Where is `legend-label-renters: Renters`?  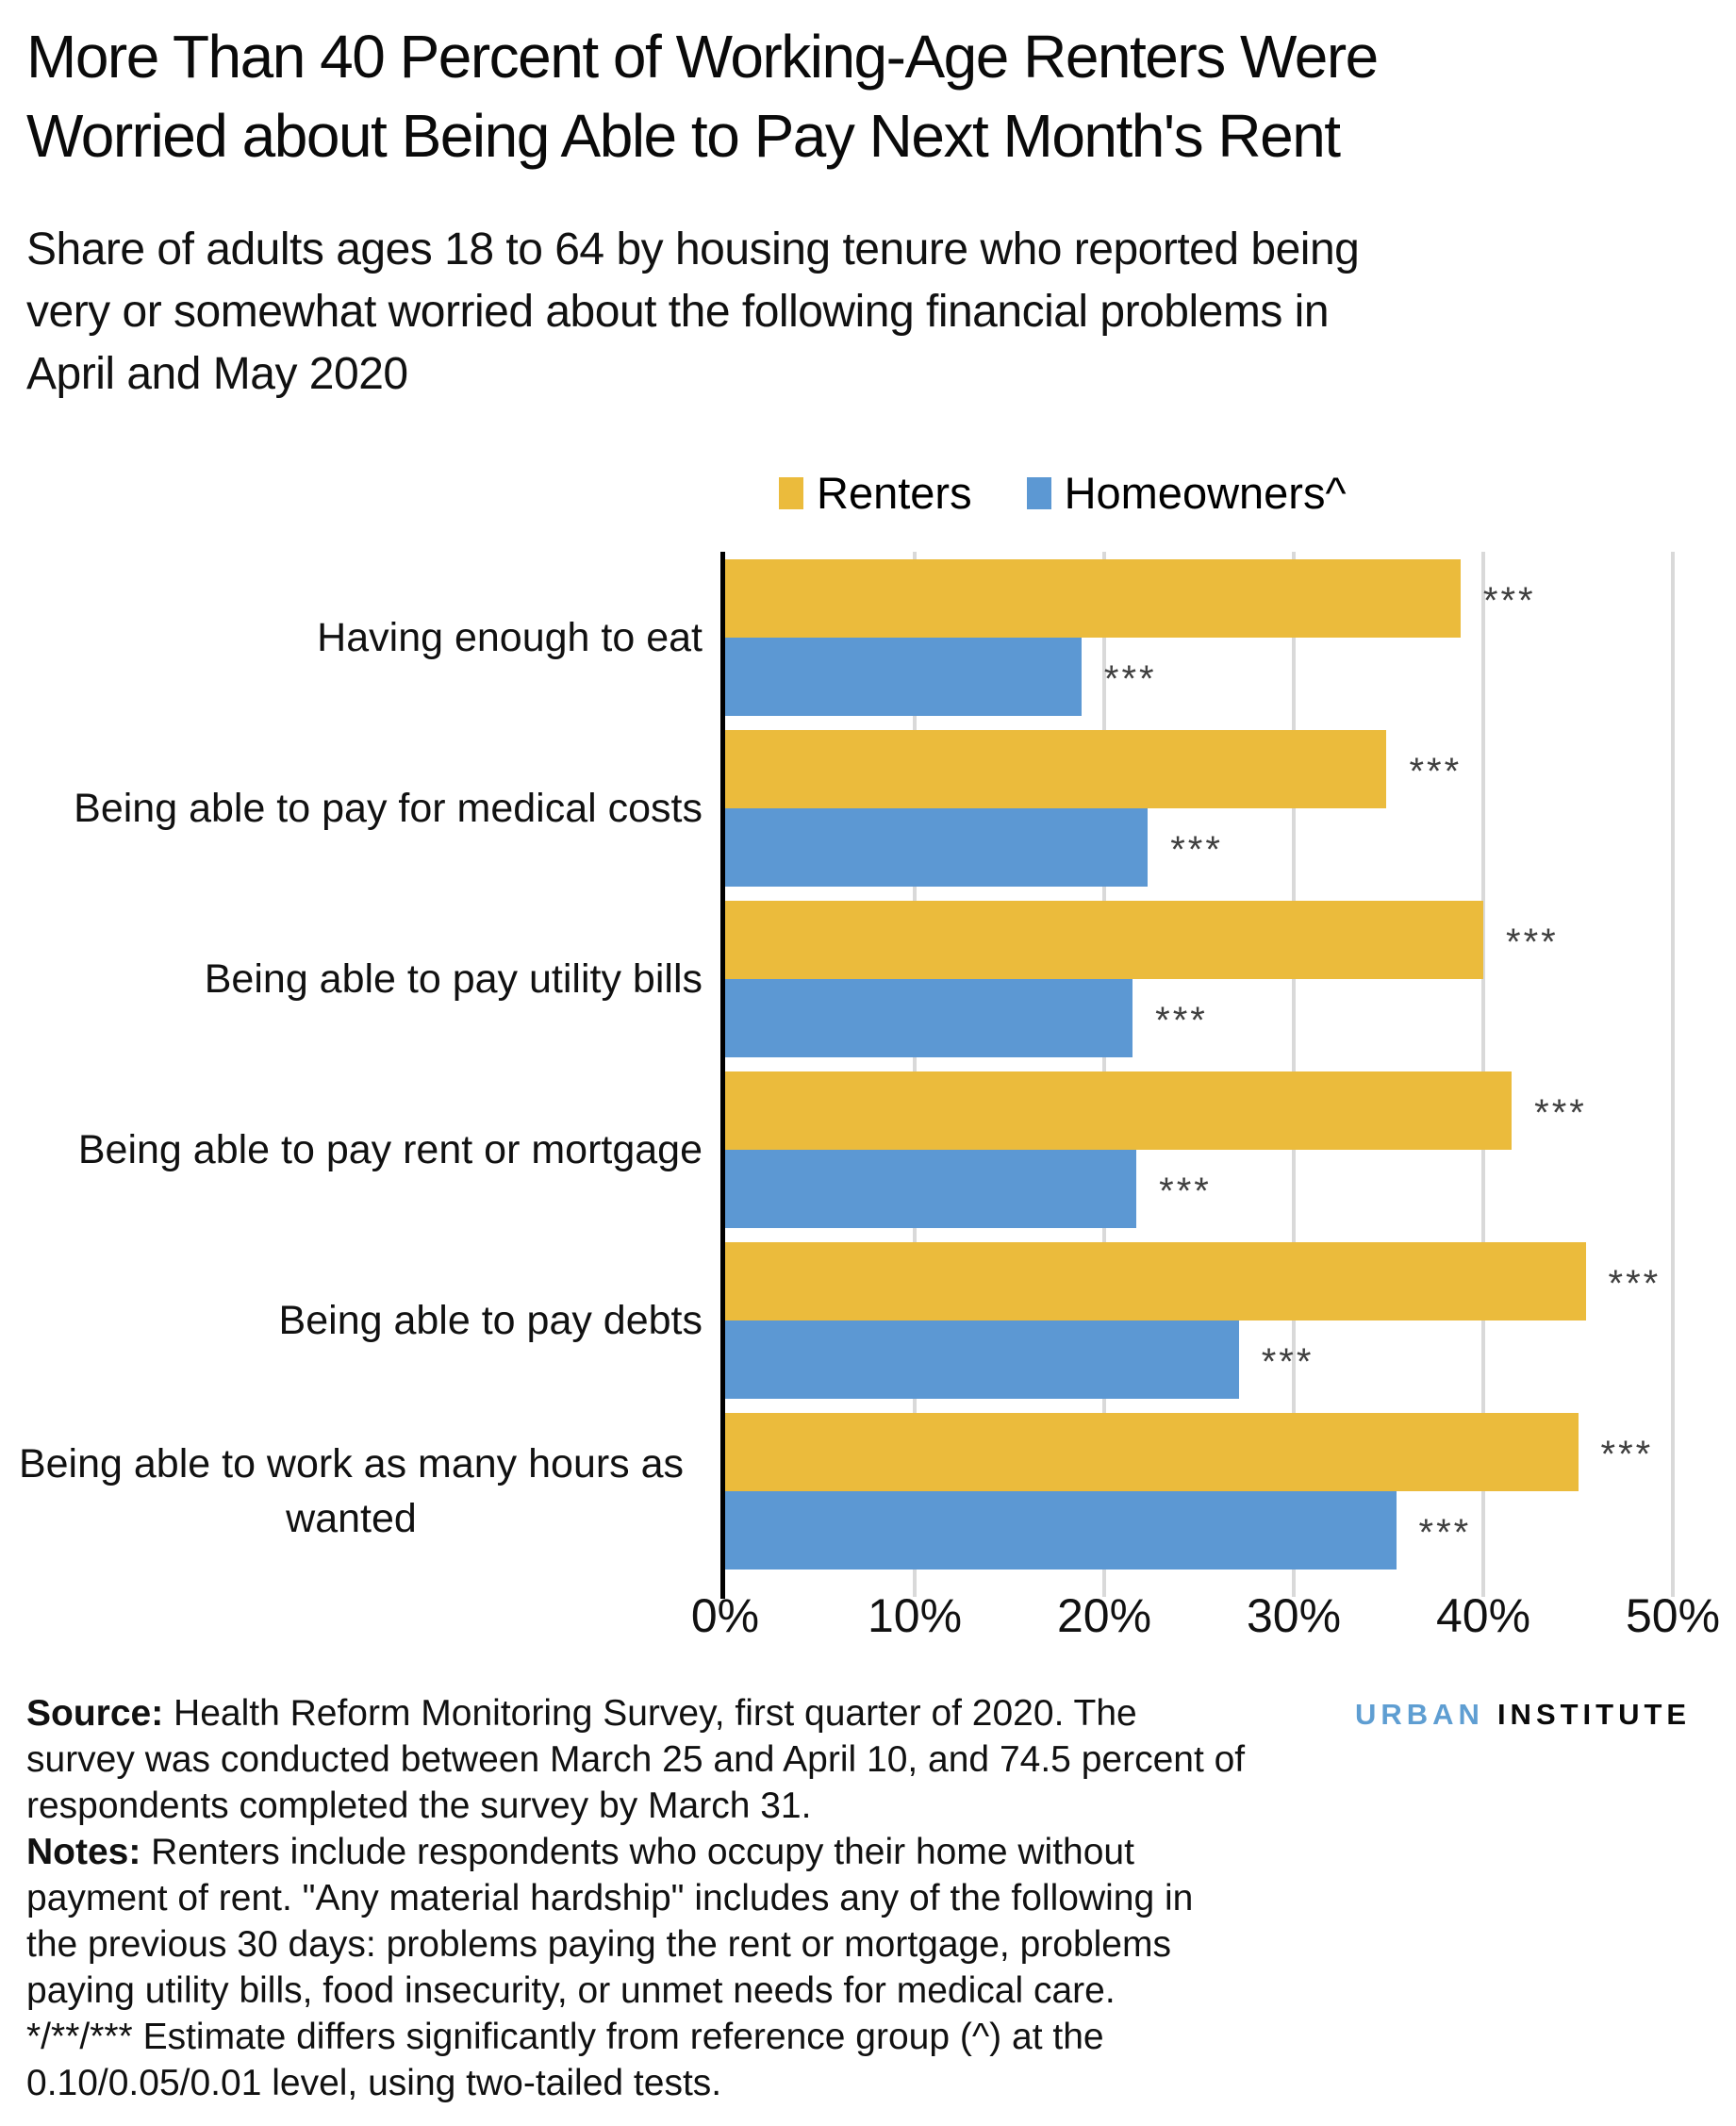 legend-label-renters: Renters is located at coordinates (894, 493).